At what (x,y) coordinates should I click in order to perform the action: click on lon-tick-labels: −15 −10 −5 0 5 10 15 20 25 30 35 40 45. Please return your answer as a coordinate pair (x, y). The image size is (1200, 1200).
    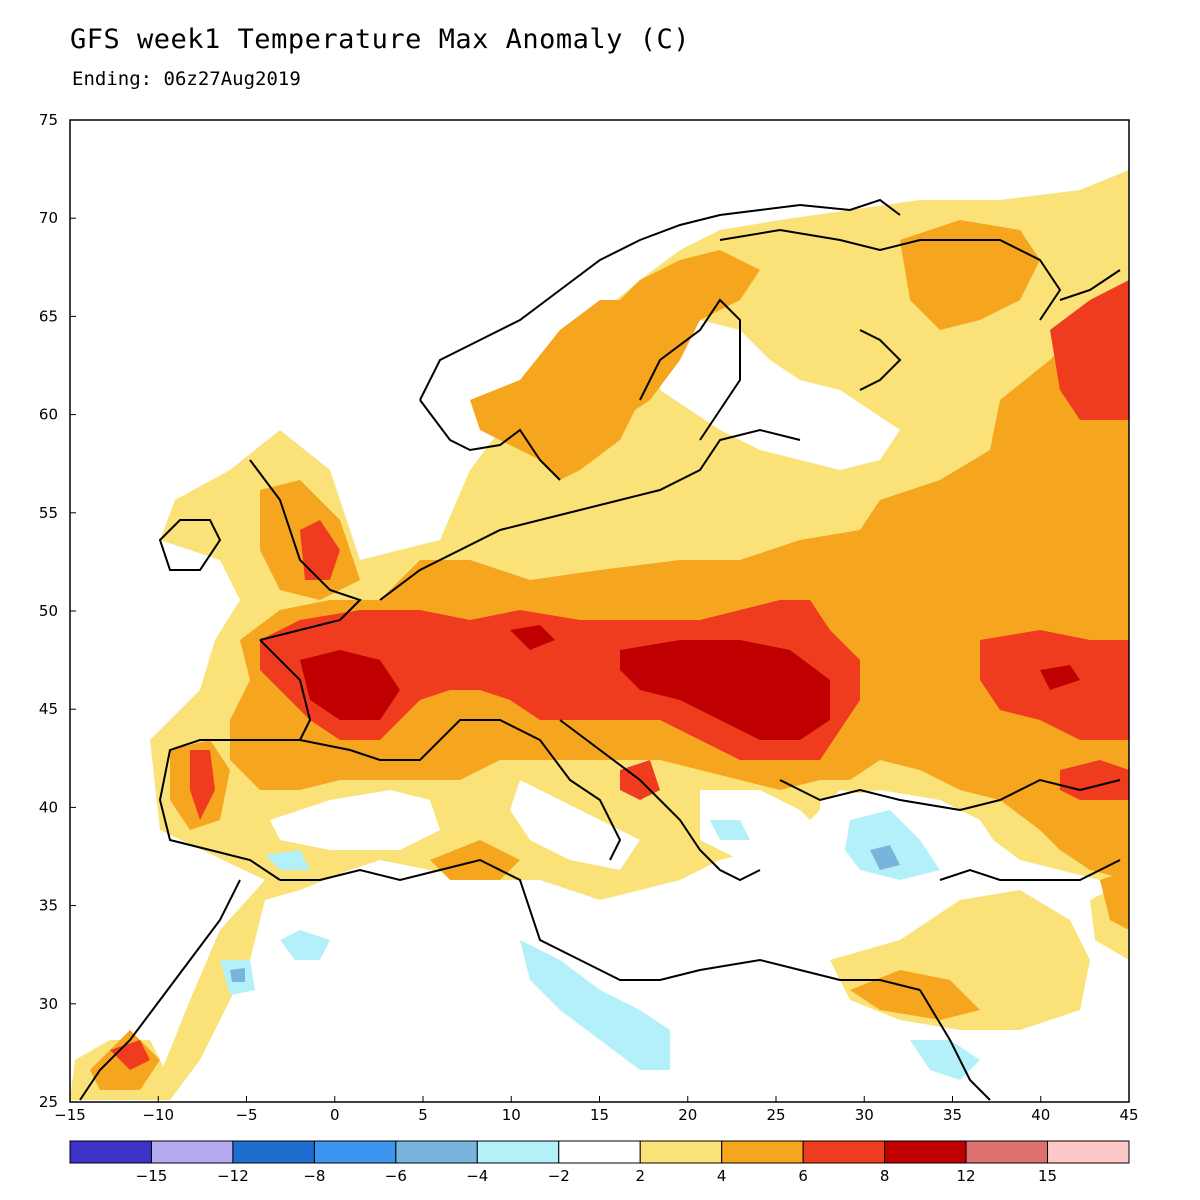
    Looking at the image, I should click on (596, 1110).